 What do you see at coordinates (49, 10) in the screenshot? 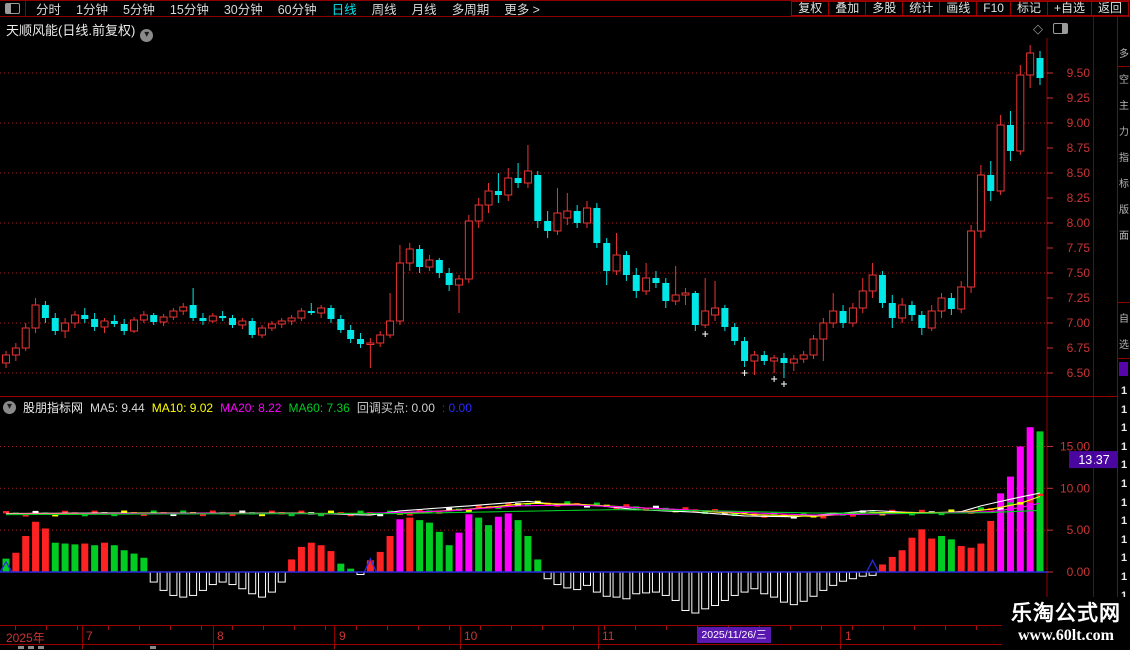
I see `menu-item-分时: 分时` at bounding box center [49, 10].